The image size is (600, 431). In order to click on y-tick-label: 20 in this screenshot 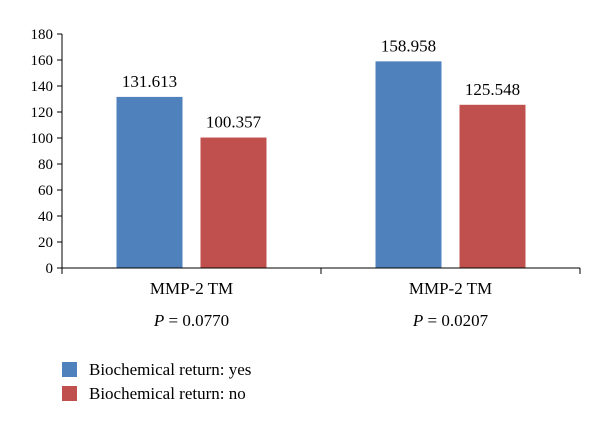, I will do `click(45, 243)`.